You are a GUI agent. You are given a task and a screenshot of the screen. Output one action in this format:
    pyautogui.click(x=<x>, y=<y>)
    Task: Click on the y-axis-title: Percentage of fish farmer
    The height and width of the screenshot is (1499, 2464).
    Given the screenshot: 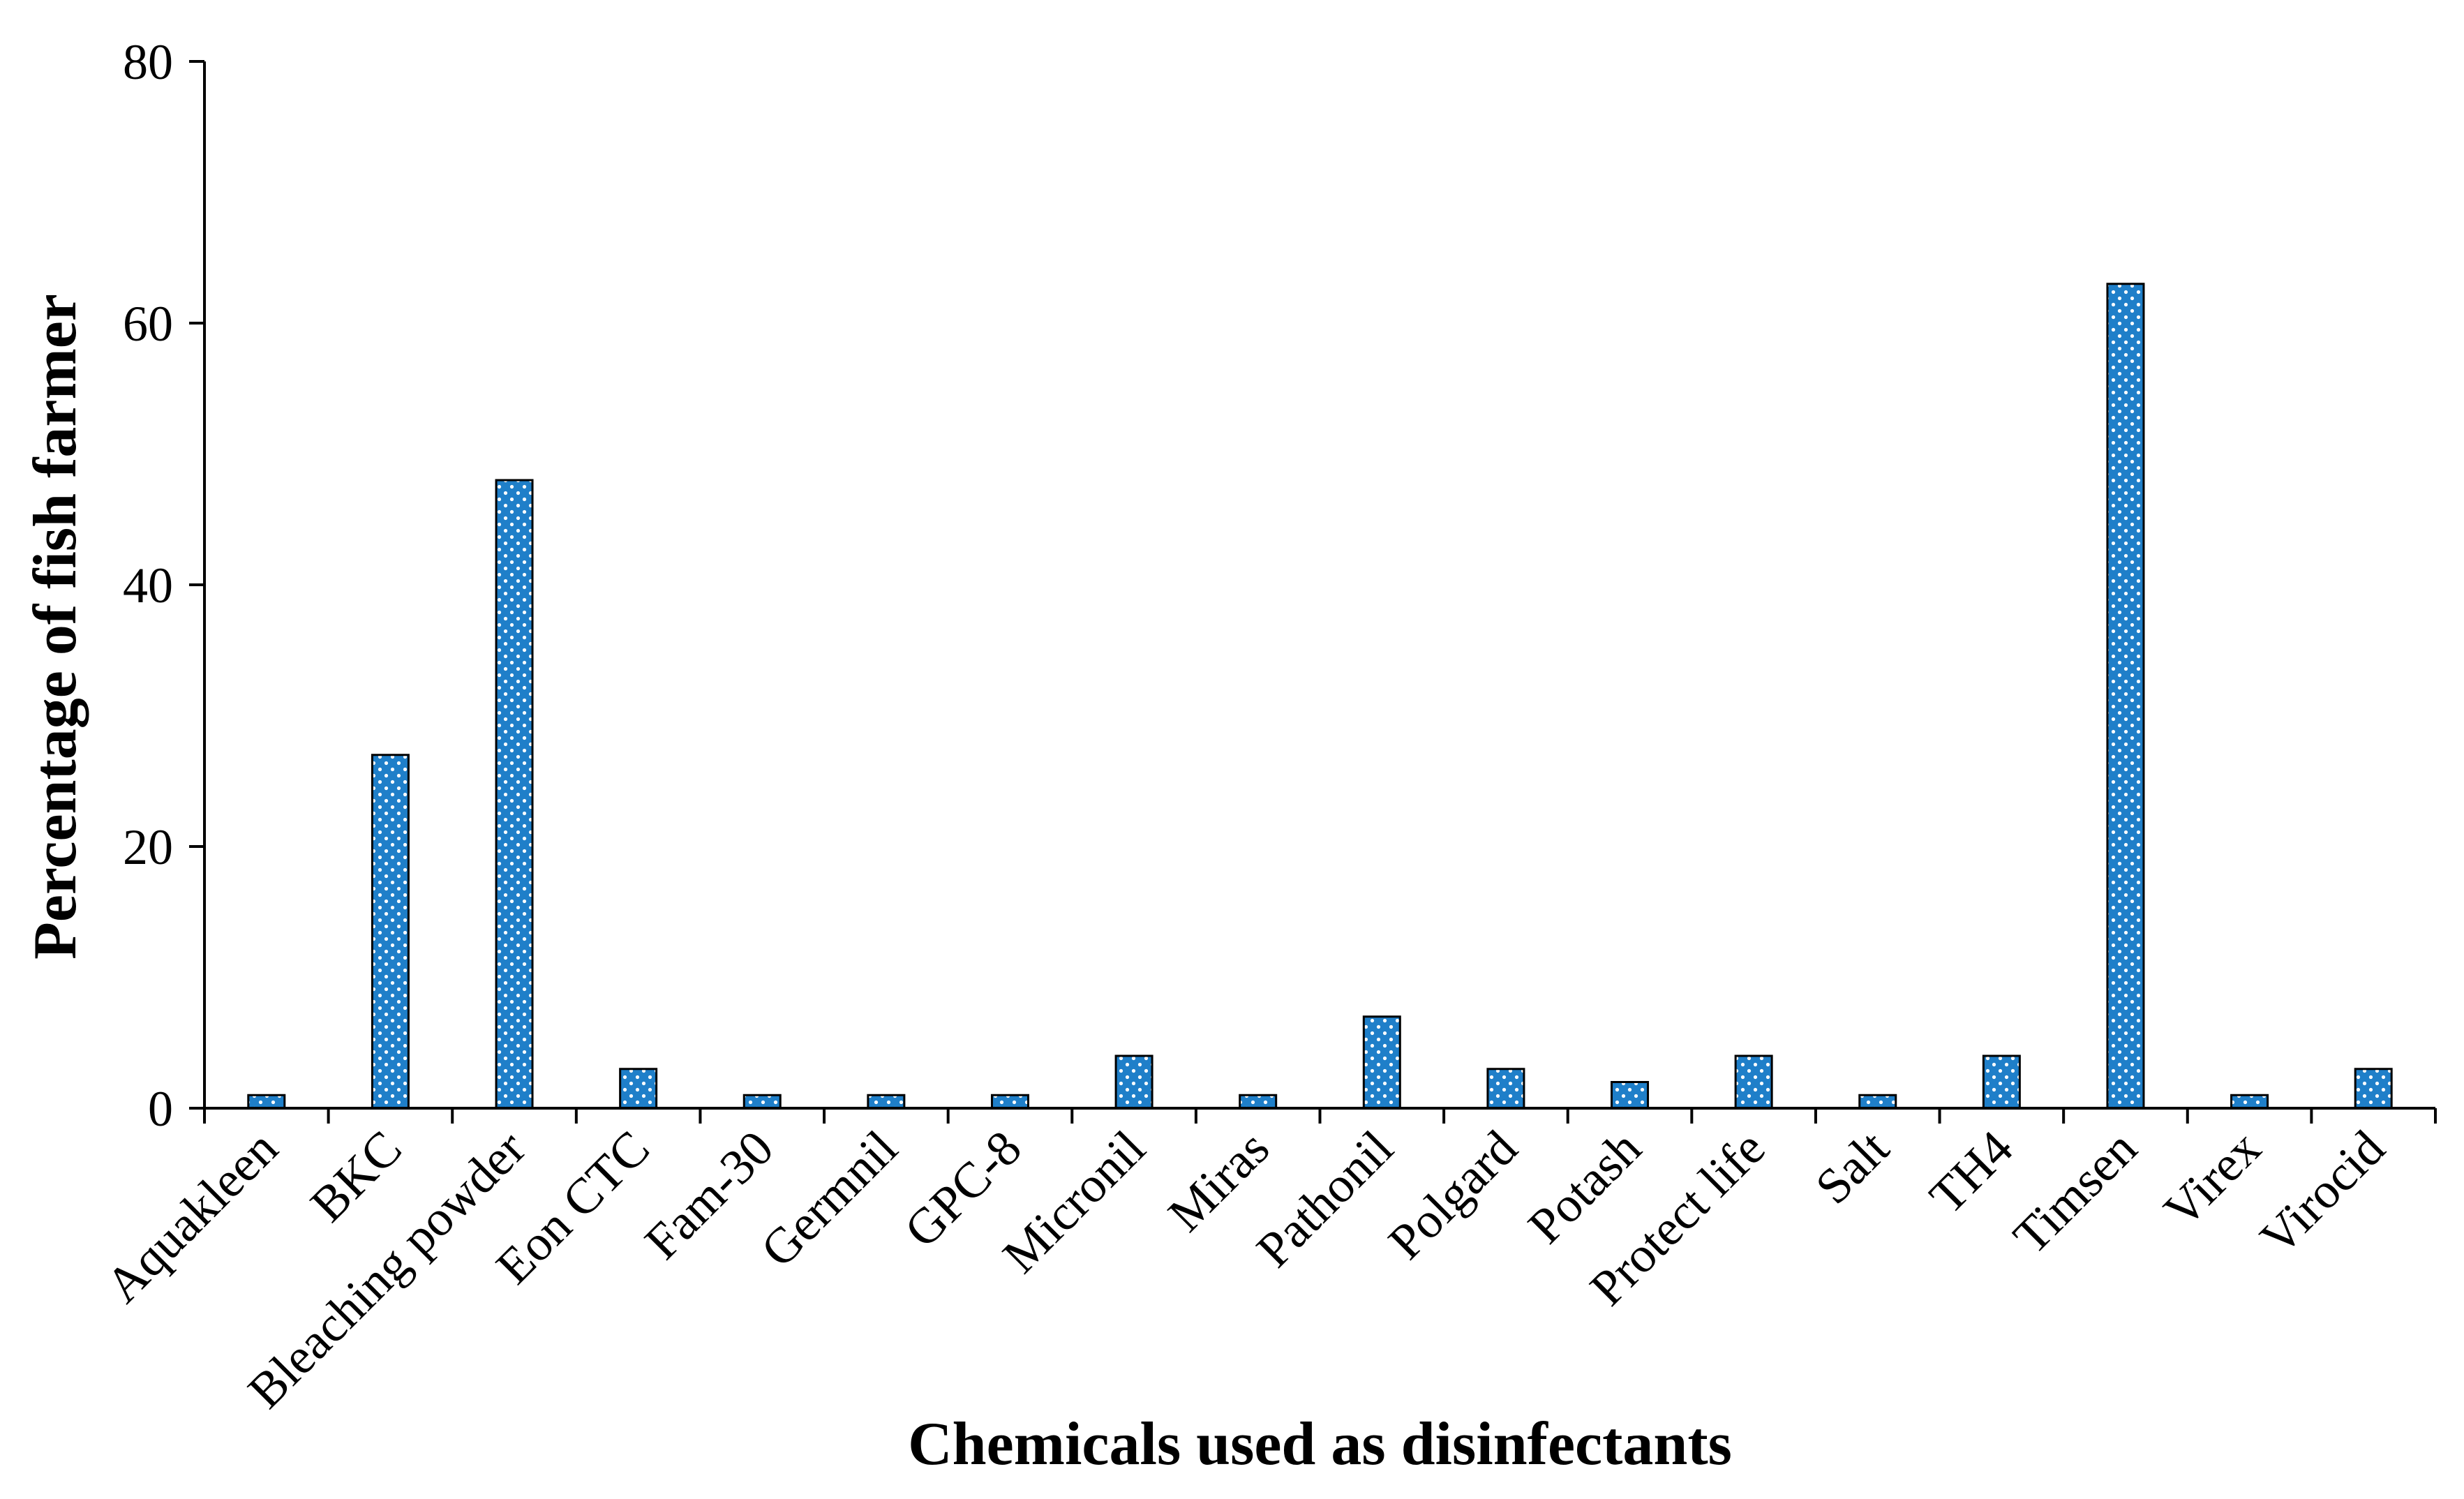 What is the action you would take?
    pyautogui.click(x=55, y=627)
    